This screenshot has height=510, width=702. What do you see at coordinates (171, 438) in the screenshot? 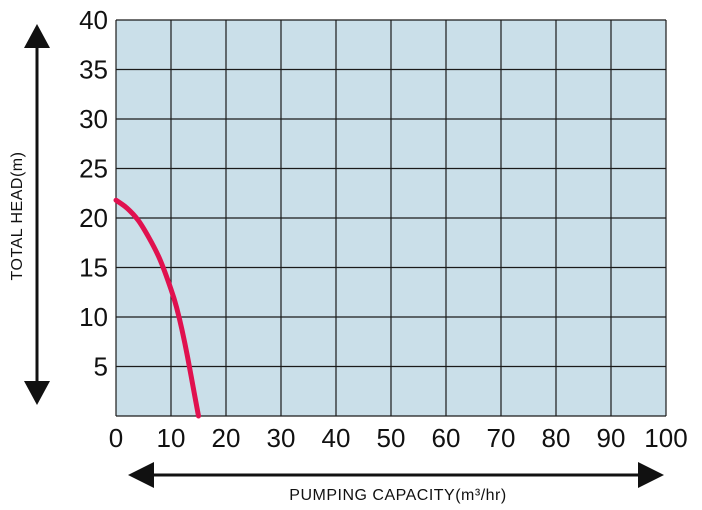
I see `x-tick-label: 10` at bounding box center [171, 438].